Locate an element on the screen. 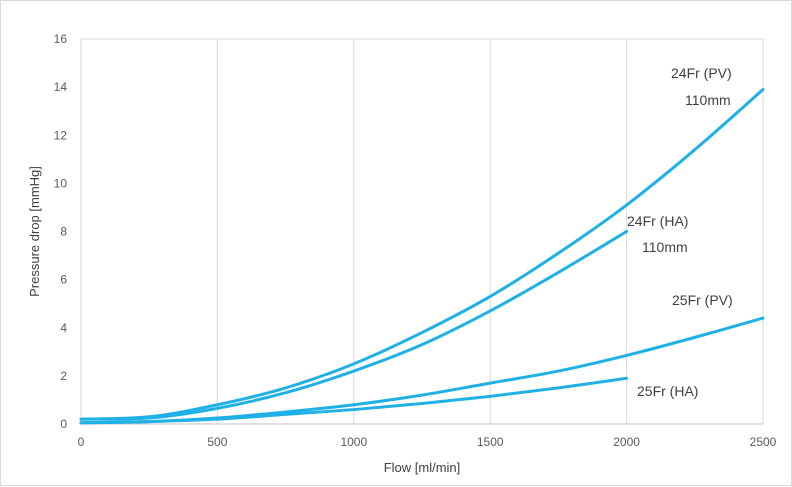 The width and height of the screenshot is (792, 487). y-tick-label: 2 is located at coordinates (63, 376).